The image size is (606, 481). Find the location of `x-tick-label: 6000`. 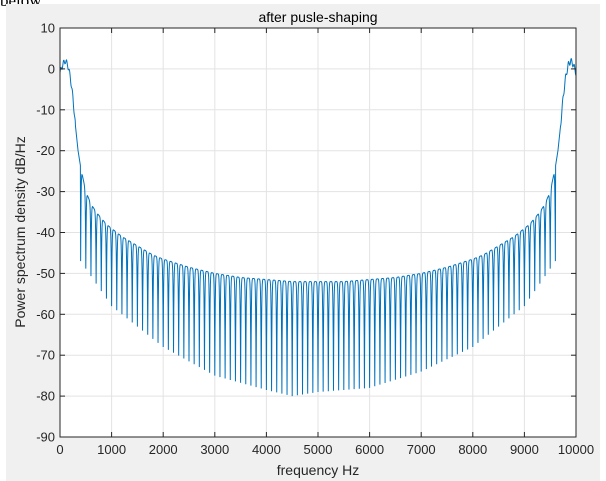

x-tick-label: 6000 is located at coordinates (369, 449).